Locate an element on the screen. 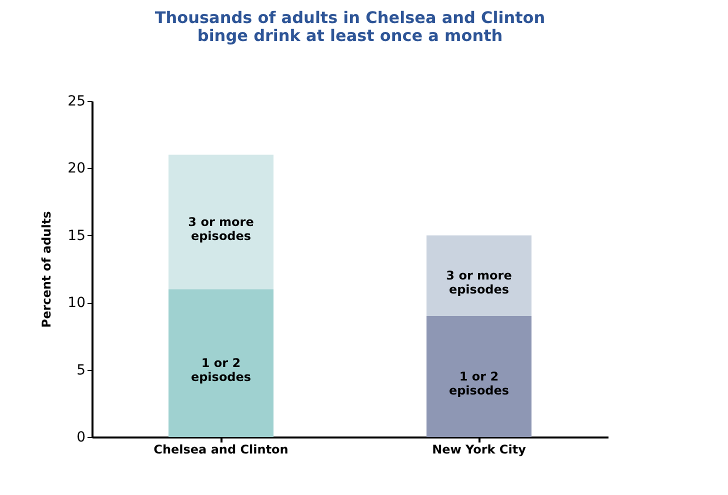 The height and width of the screenshot is (495, 728). series-label: 1 or 2 episodes is located at coordinates (221, 370).